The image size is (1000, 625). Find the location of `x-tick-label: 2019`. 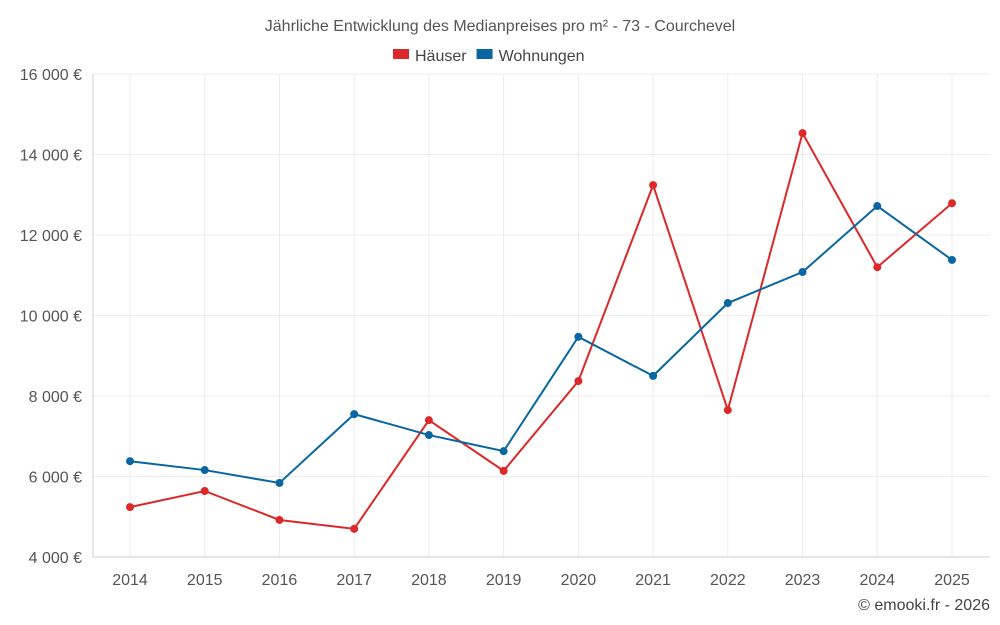

x-tick-label: 2019 is located at coordinates (504, 580).